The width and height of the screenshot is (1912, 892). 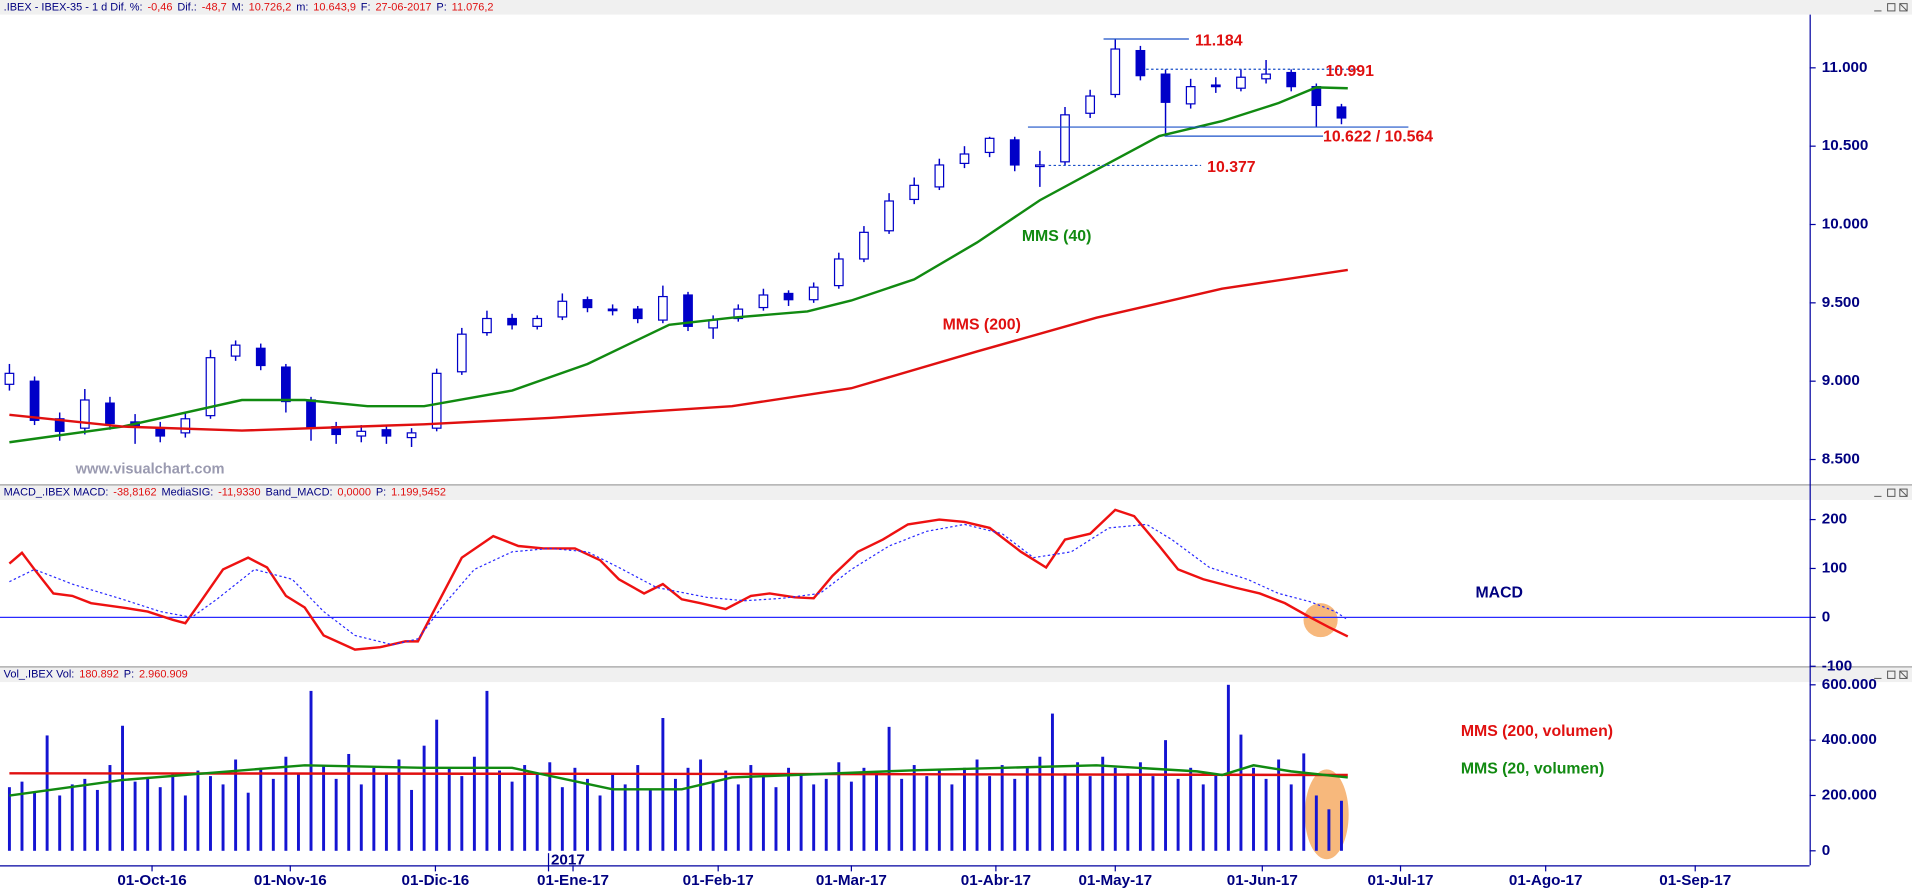 I want to click on window-buttons, so click(x=1891, y=341).